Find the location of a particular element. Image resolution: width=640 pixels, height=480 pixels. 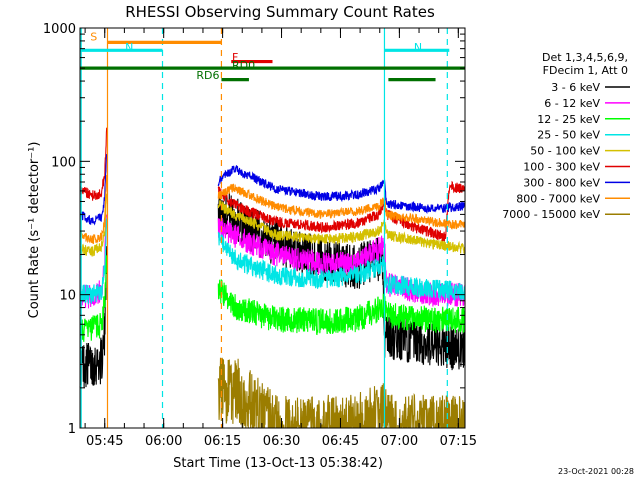

x-tick-label: 06:15 is located at coordinates (222, 441).